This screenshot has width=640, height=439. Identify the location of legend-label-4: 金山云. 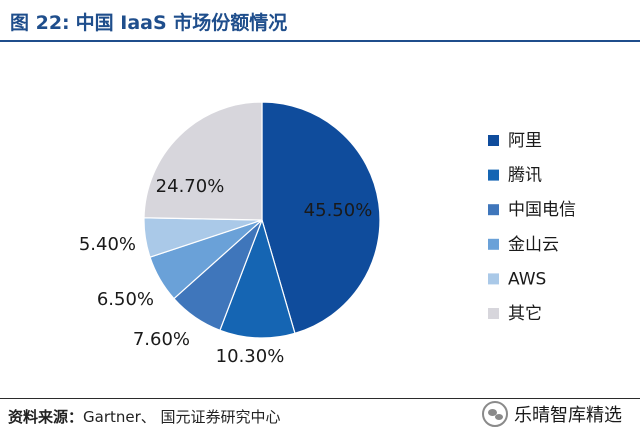
(533, 245).